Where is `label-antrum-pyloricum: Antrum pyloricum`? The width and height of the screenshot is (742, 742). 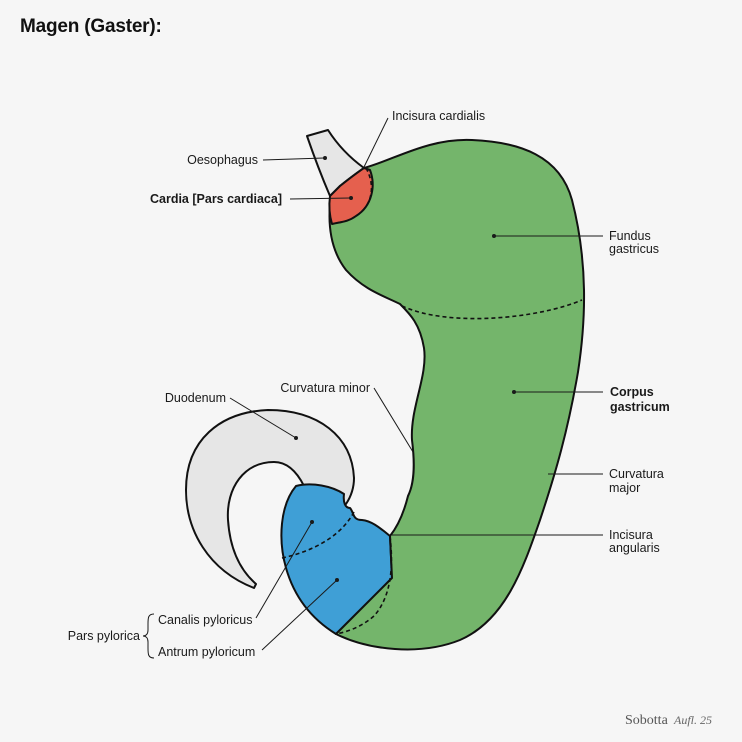 label-antrum-pyloricum: Antrum pyloricum is located at coordinates (206, 652).